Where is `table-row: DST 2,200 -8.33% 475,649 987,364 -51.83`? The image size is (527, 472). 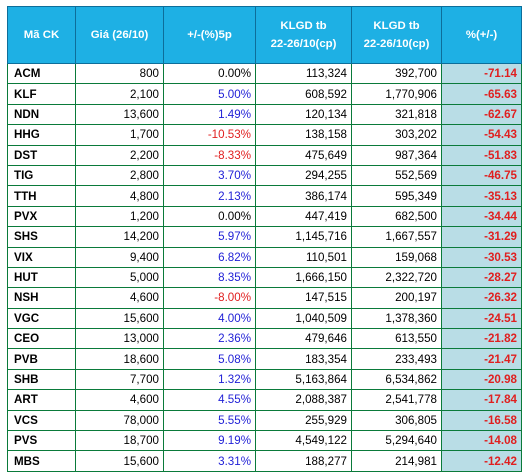 table-row: DST 2,200 -8.33% 475,649 987,364 -51.83 is located at coordinates (264, 155).